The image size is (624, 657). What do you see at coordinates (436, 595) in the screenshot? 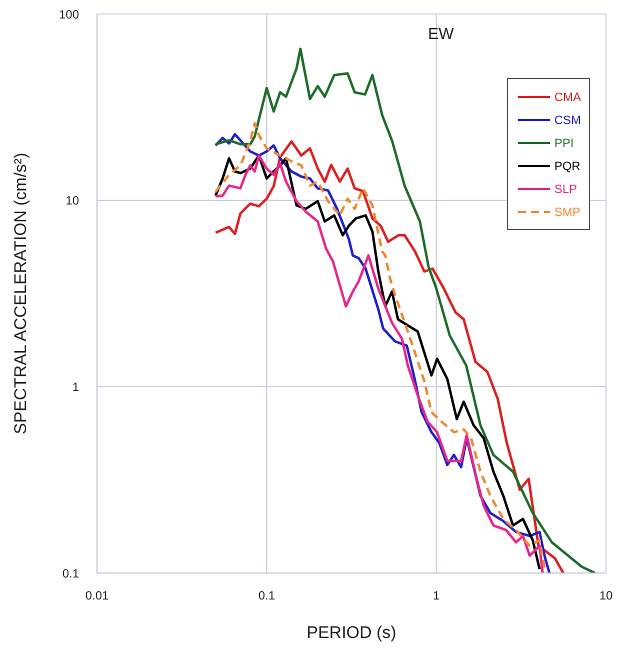
I see `x-tick-label: 1` at bounding box center [436, 595].